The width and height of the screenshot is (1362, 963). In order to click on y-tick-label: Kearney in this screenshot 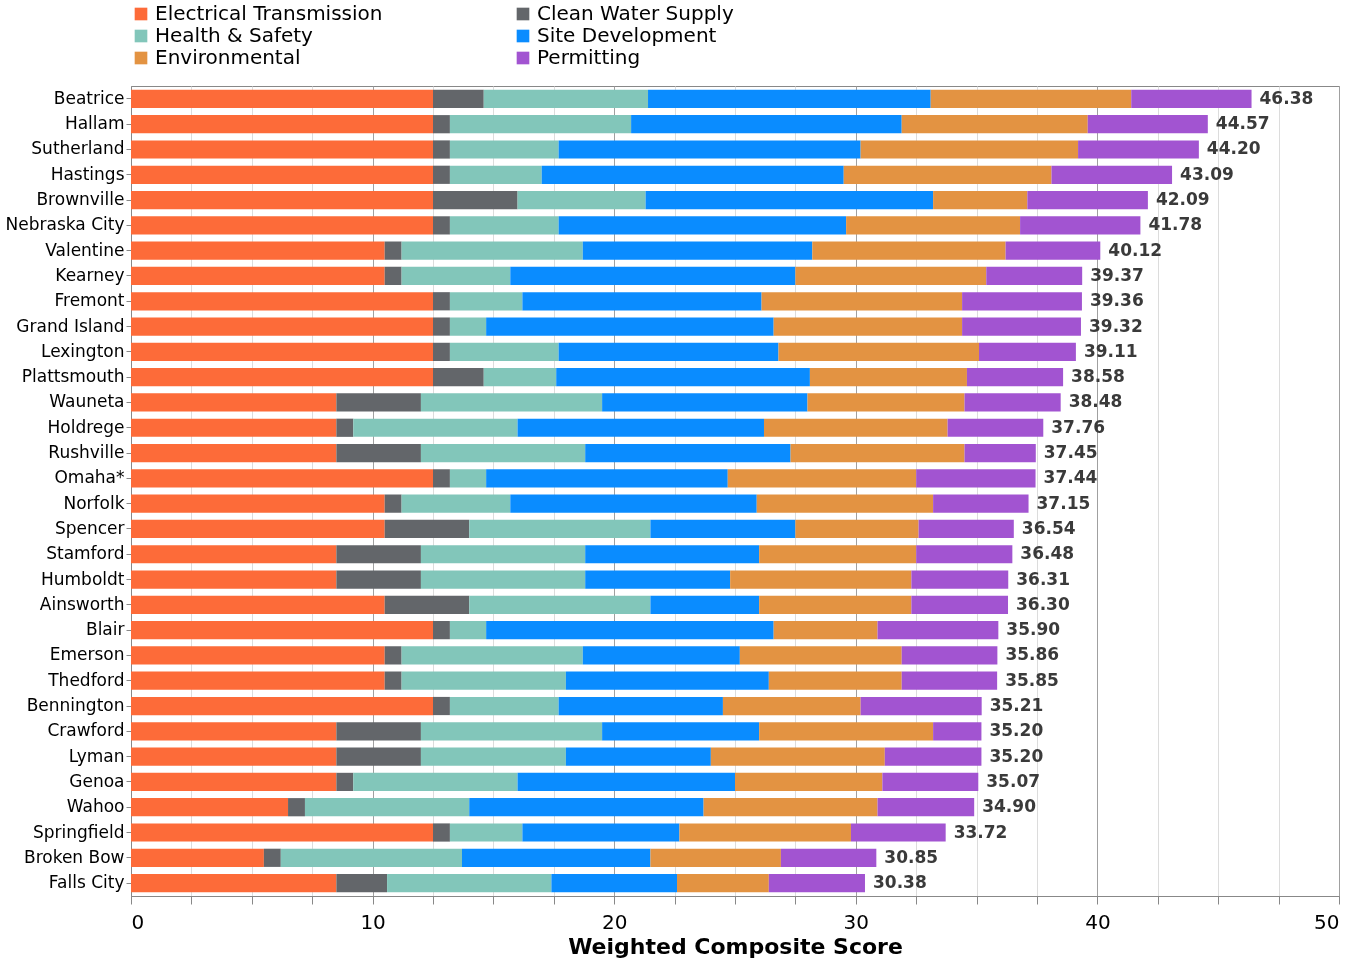, I will do `click(90, 274)`.